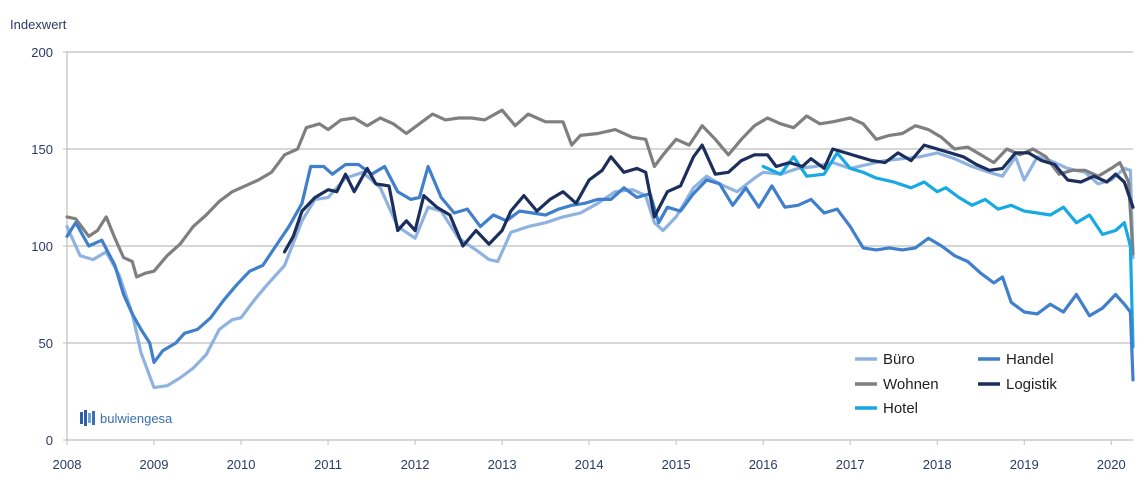  What do you see at coordinates (42, 149) in the screenshot?
I see `y-tick-label: 150` at bounding box center [42, 149].